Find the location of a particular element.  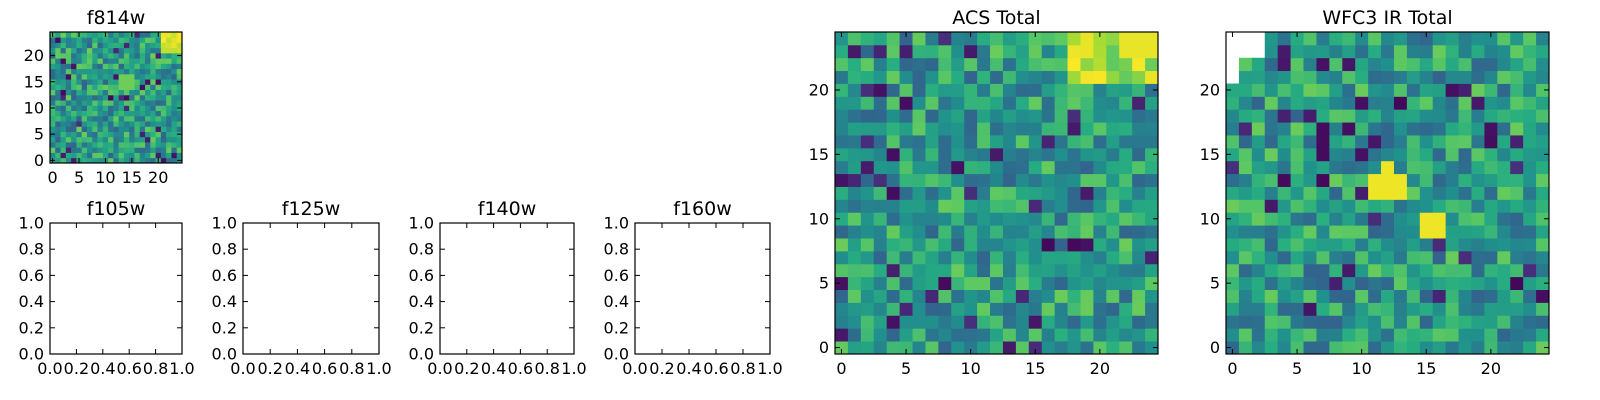

y-tick-label: 0.6 is located at coordinates (421, 275).